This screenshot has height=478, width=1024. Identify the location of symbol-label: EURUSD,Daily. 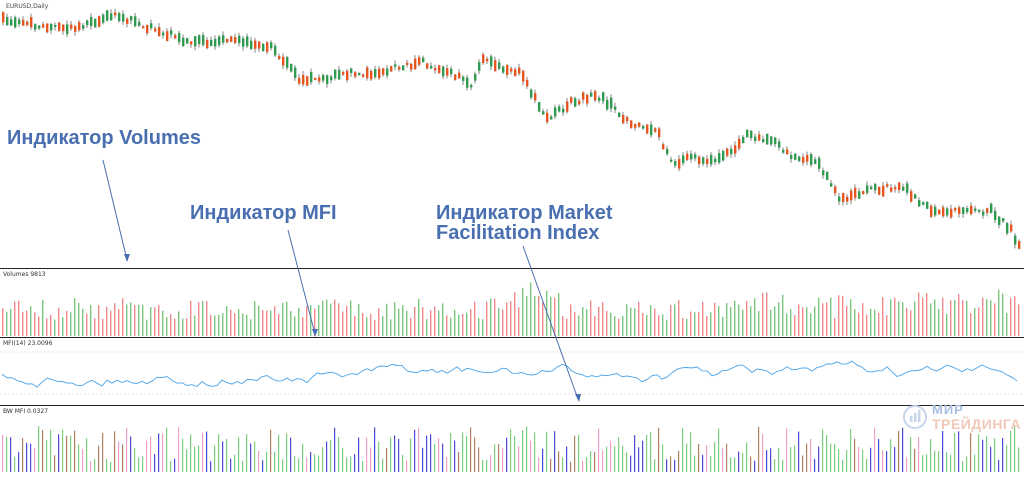
(27, 6).